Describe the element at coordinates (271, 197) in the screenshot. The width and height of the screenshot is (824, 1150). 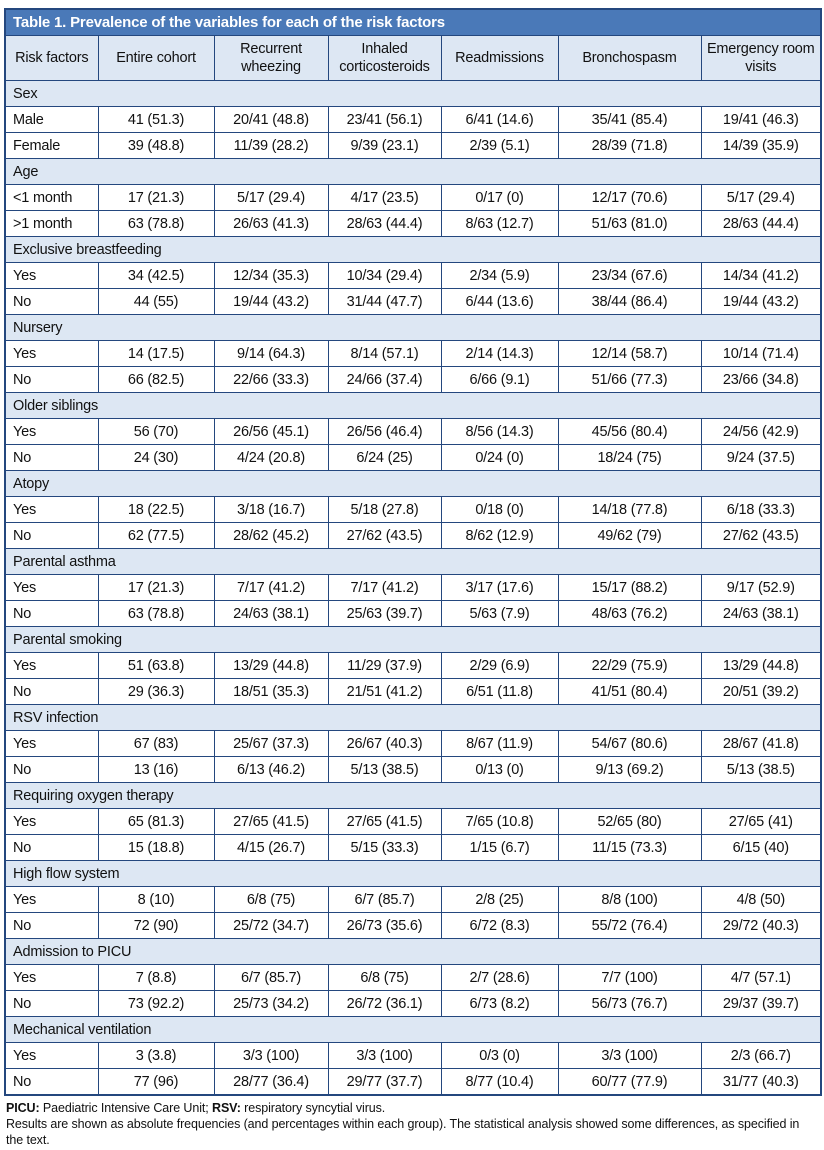
I see `table-cell: 5/17 (29.4)` at that location.